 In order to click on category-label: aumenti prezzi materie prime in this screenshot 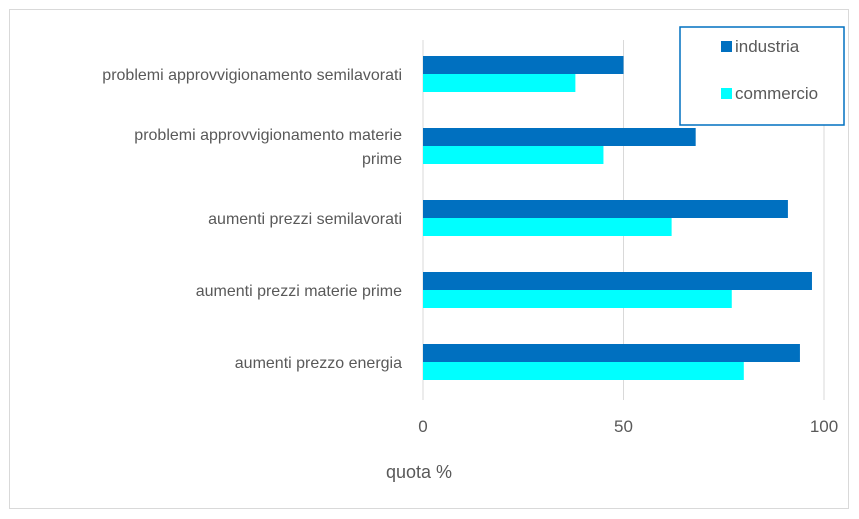, I will do `click(299, 291)`.